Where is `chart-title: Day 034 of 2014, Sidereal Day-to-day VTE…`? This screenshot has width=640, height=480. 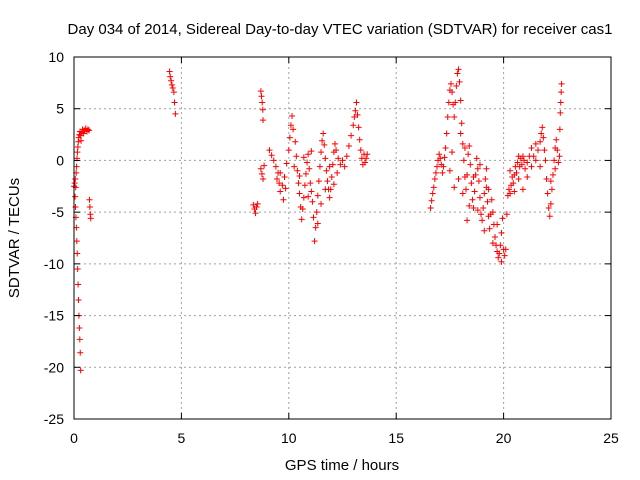 chart-title: Day 034 of 2014, Sidereal Day-to-day VTE… is located at coordinates (340, 29).